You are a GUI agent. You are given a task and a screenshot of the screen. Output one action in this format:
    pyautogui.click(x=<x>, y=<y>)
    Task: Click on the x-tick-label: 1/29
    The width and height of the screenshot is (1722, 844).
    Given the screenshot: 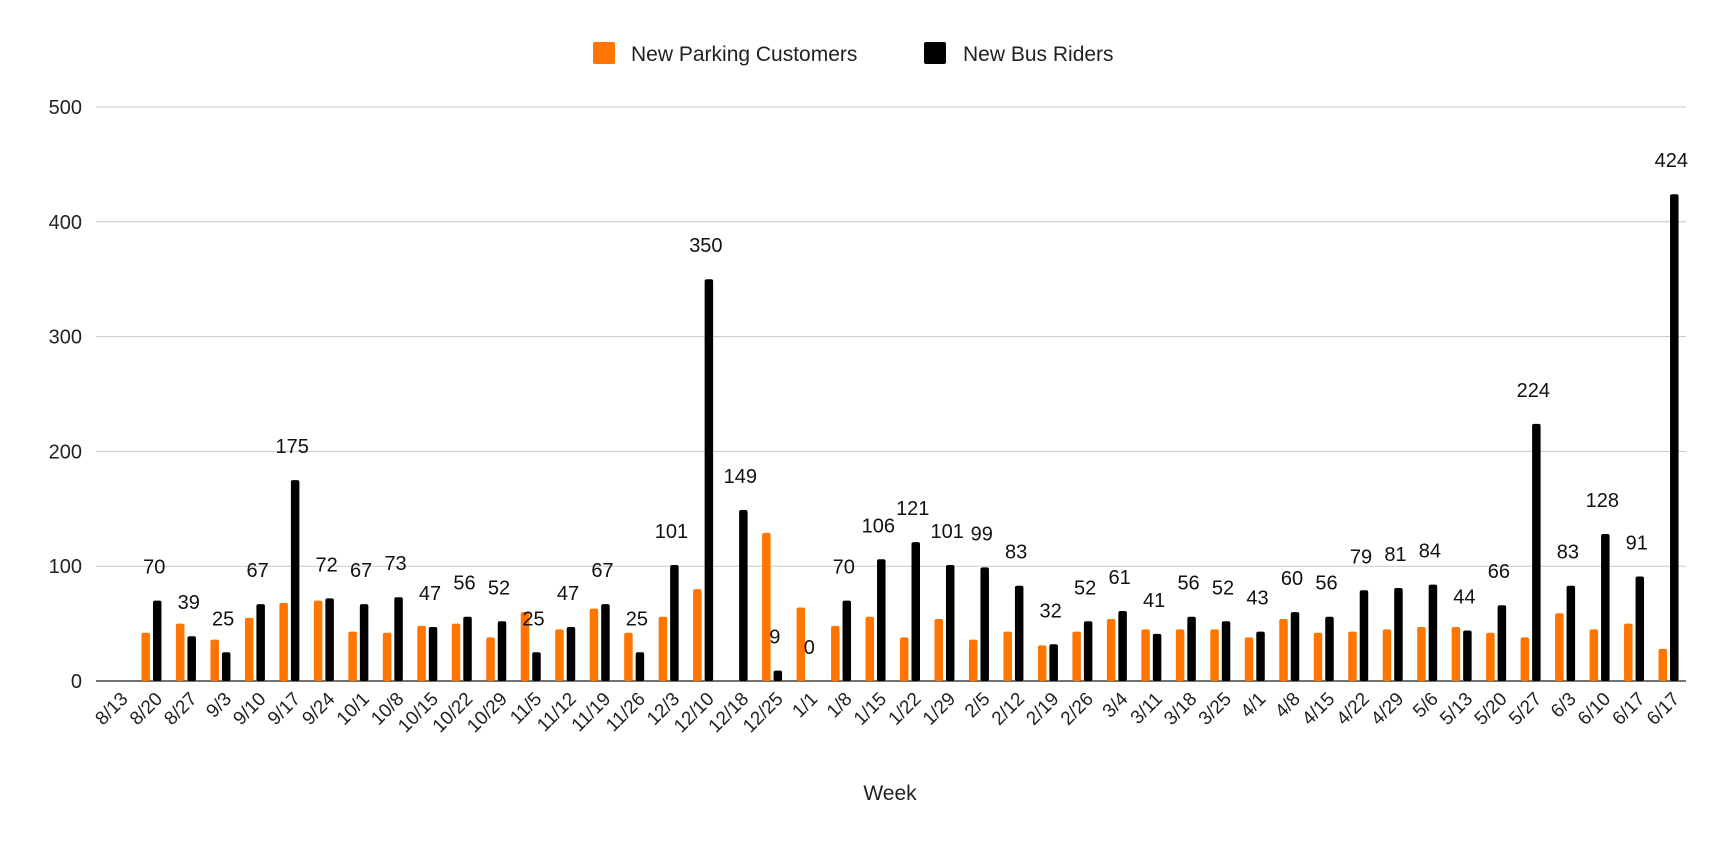 What is the action you would take?
    pyautogui.click(x=939, y=709)
    